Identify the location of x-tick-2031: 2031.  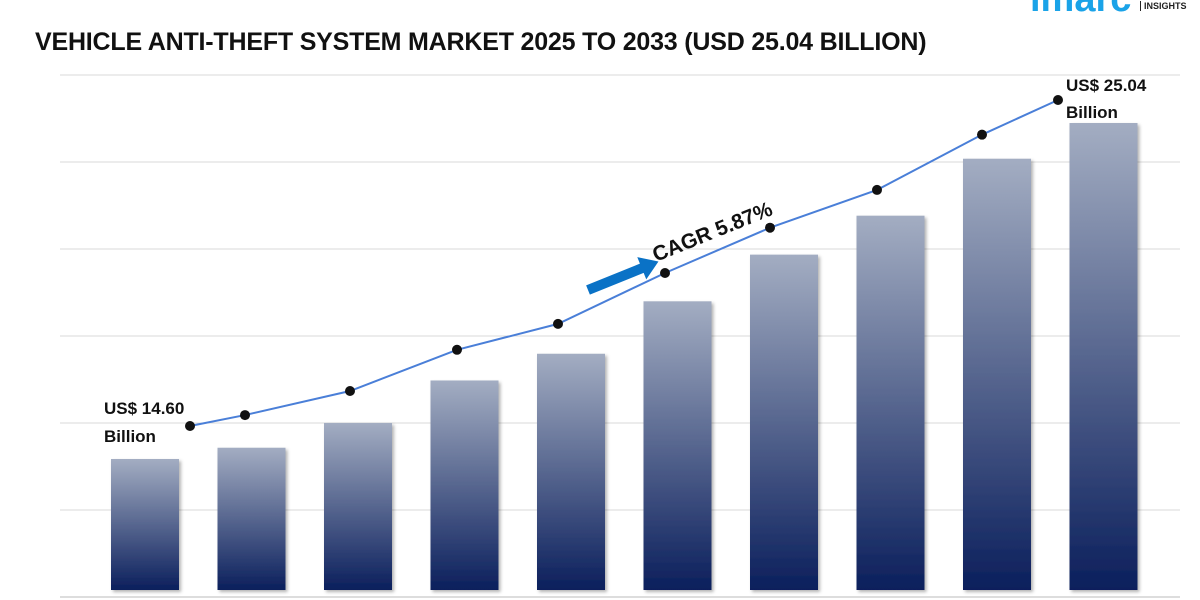
(891, 598).